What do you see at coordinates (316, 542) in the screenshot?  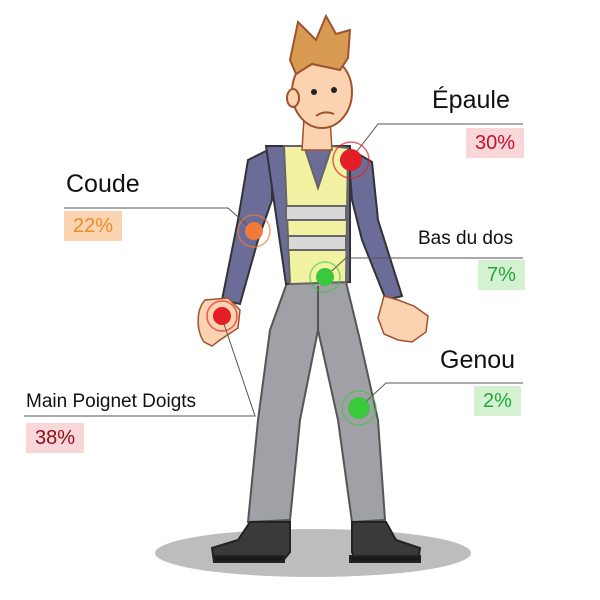 I see `shoes` at bounding box center [316, 542].